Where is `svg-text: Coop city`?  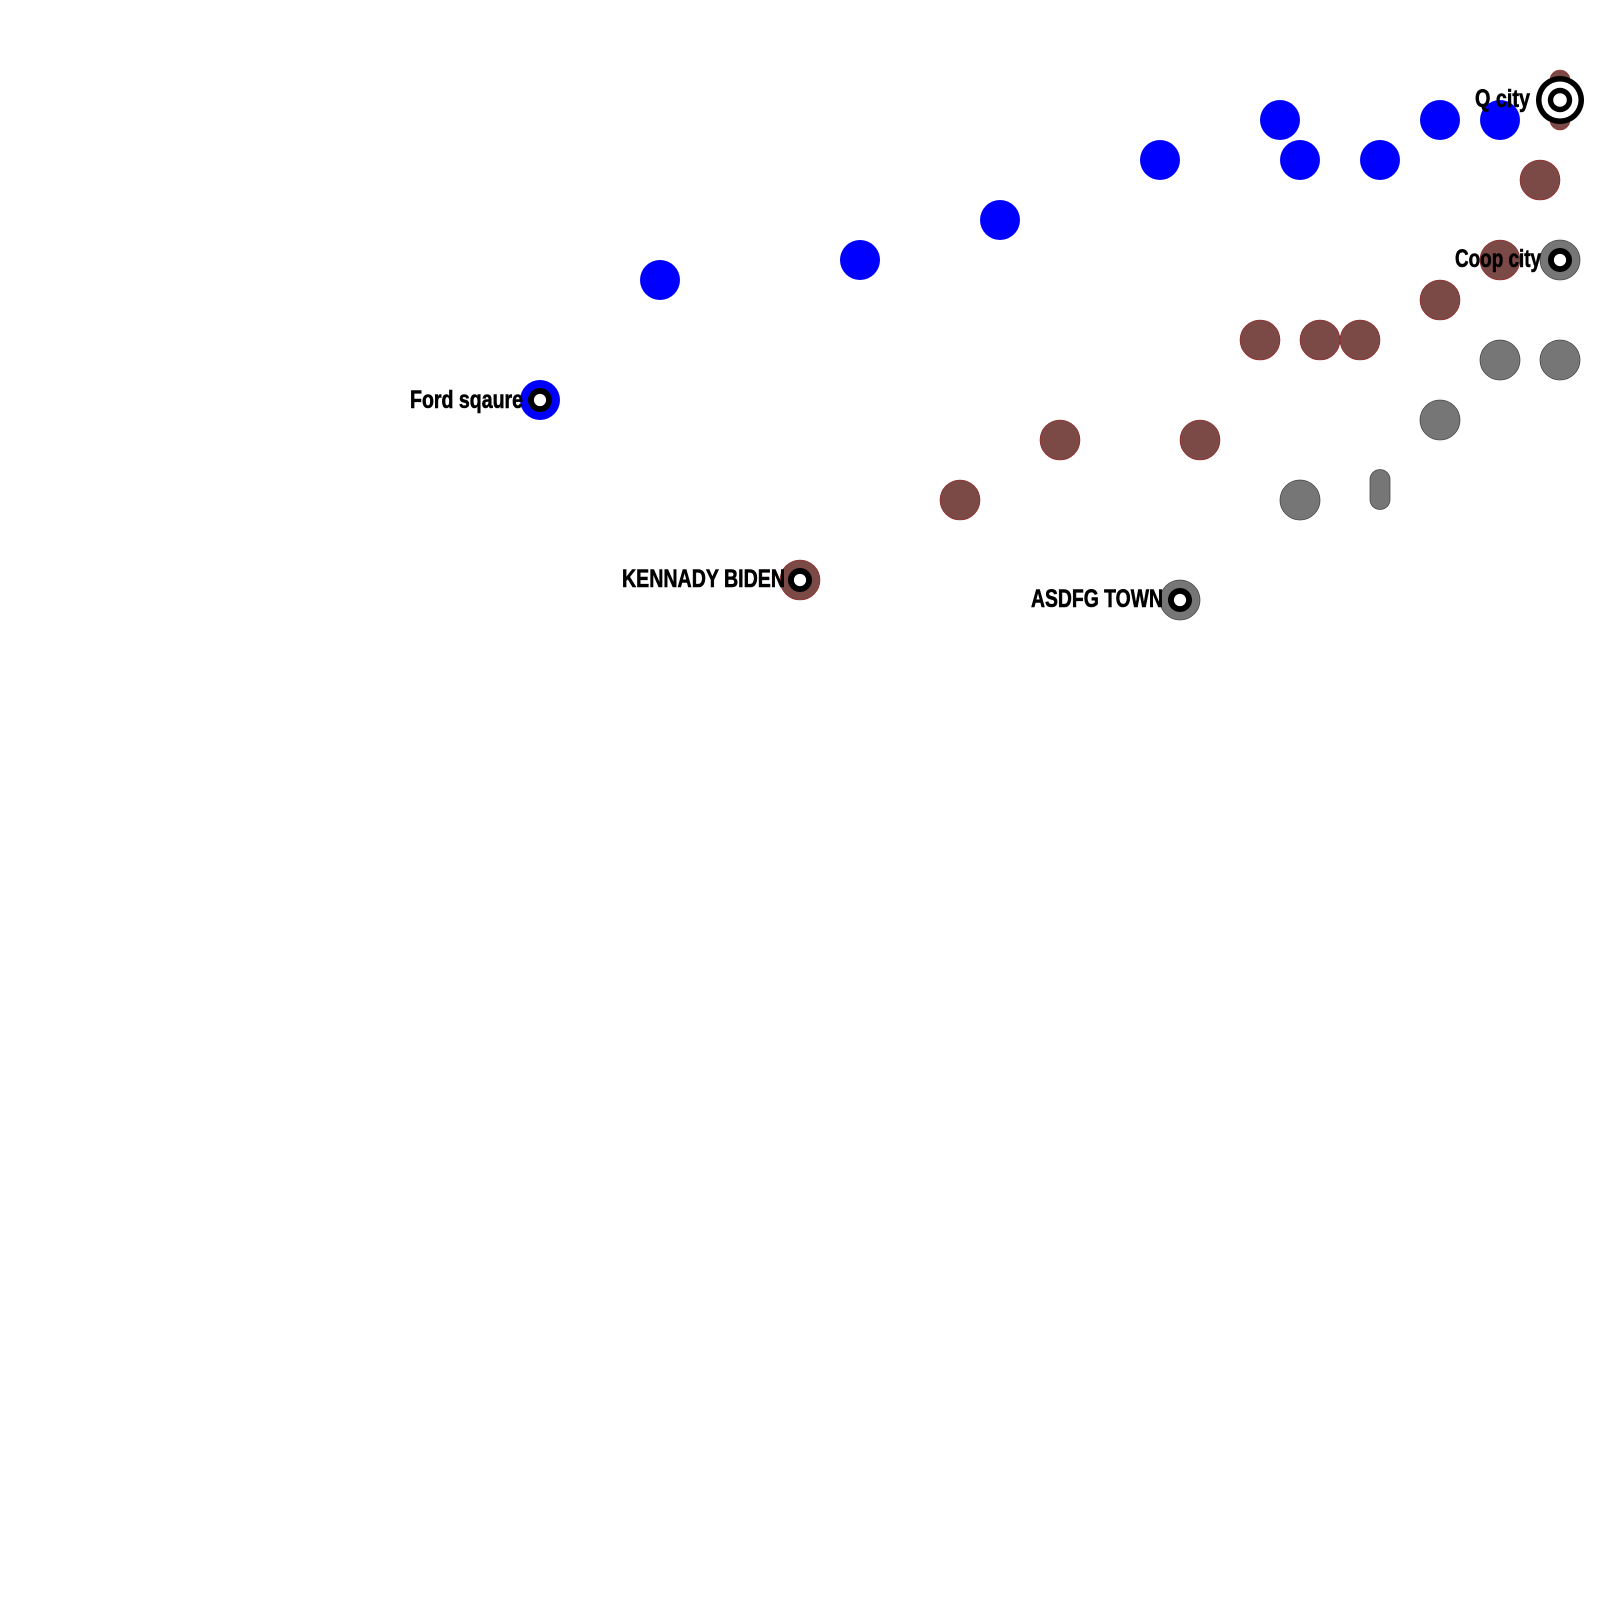 svg-text: Coop city is located at coordinates (1498, 259).